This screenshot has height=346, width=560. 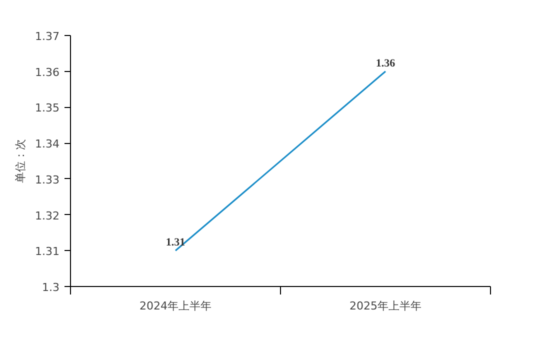 I want to click on y-tick-label: 1.37, so click(x=47, y=36).